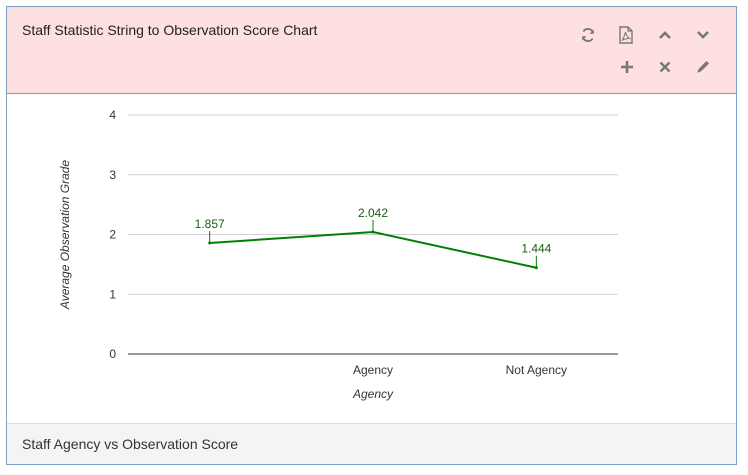 This screenshot has width=748, height=475. What do you see at coordinates (112, 115) in the screenshot?
I see `y-tick-label: 4` at bounding box center [112, 115].